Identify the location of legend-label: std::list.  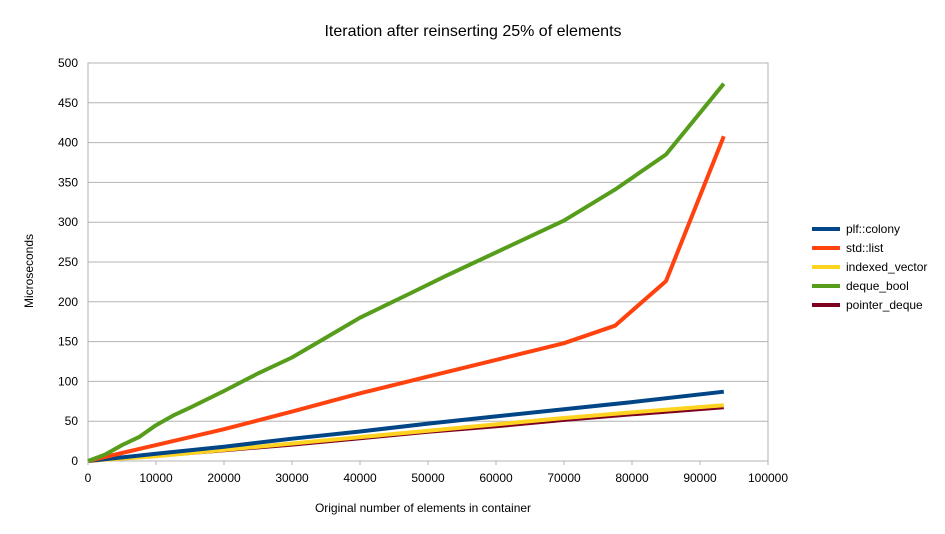
(865, 248).